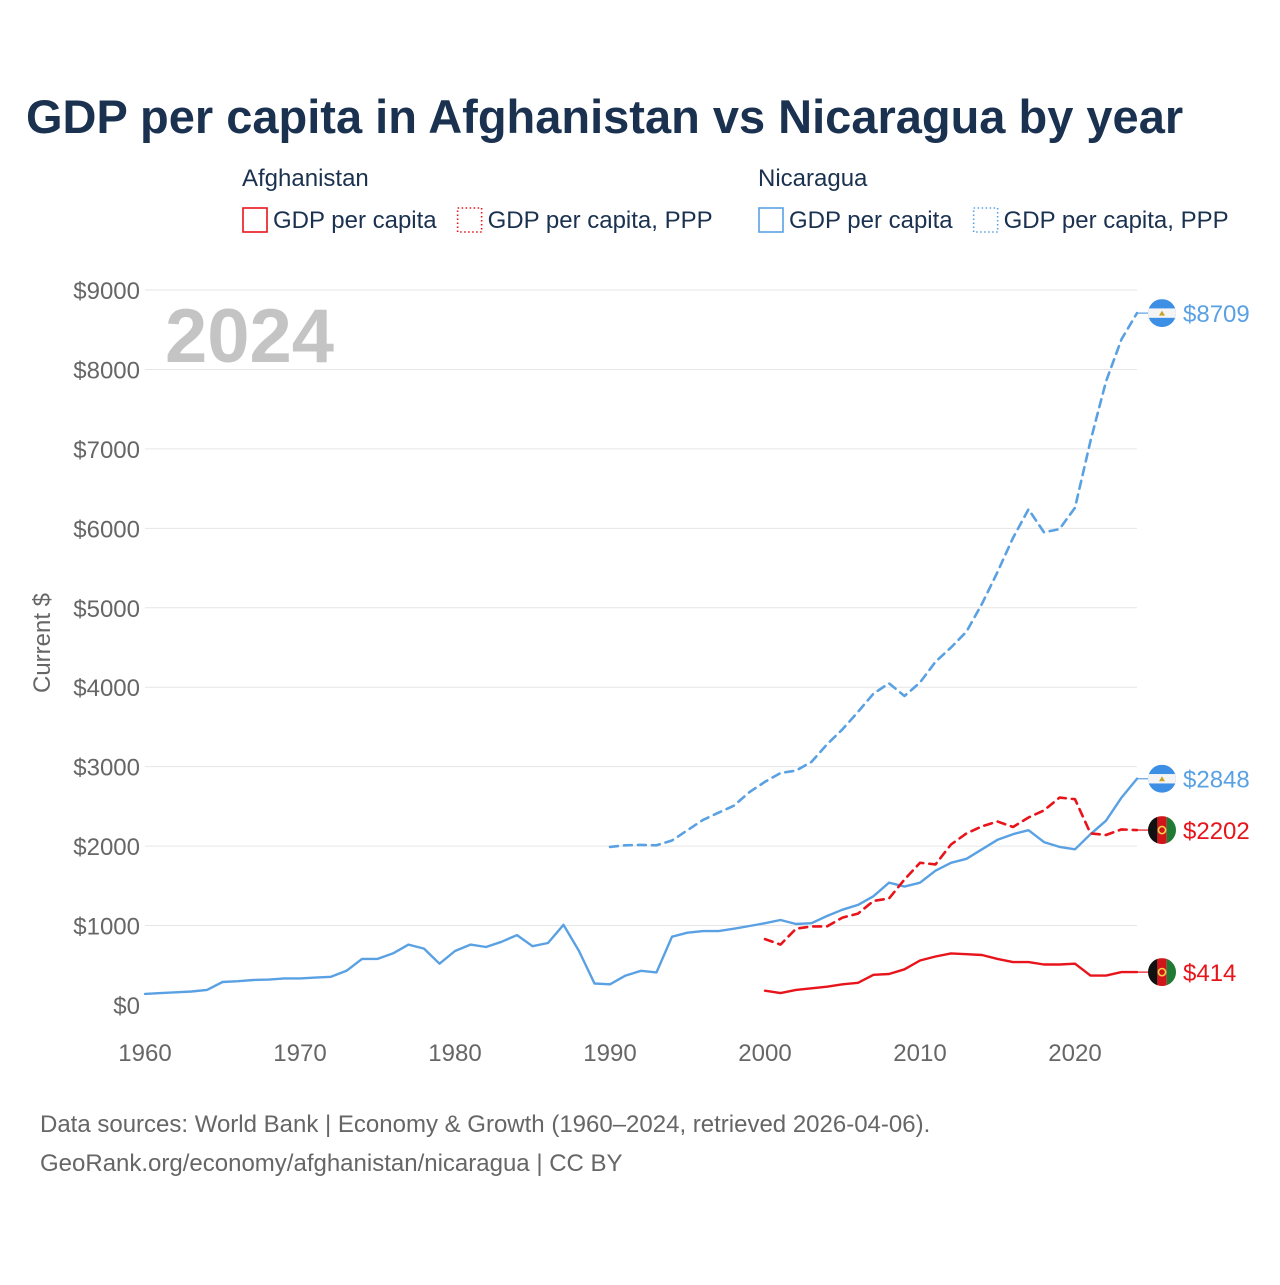  Describe the element at coordinates (764, 1053) in the screenshot. I see `x-tick-label: 2000` at that location.